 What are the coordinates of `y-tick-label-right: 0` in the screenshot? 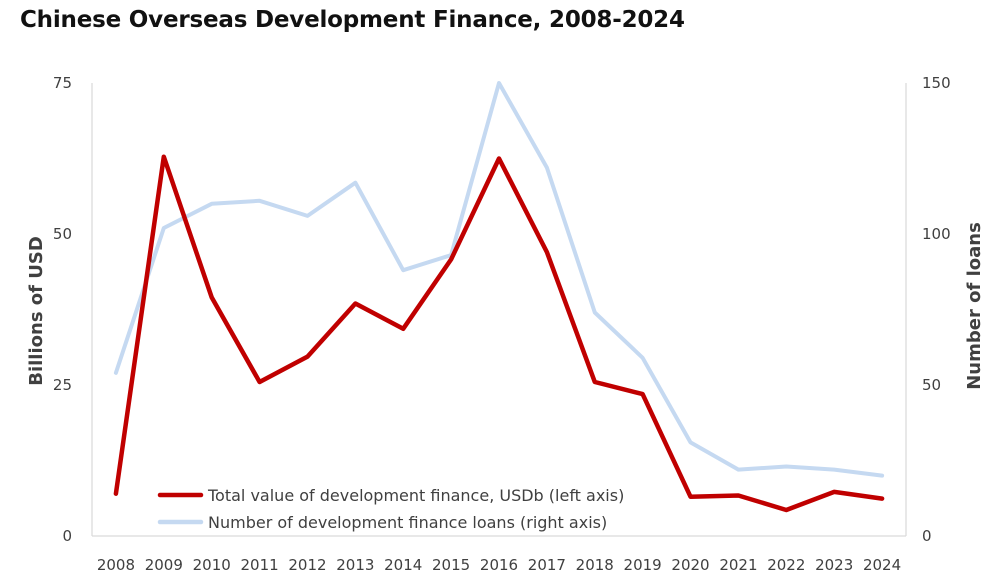 It's located at (927, 536).